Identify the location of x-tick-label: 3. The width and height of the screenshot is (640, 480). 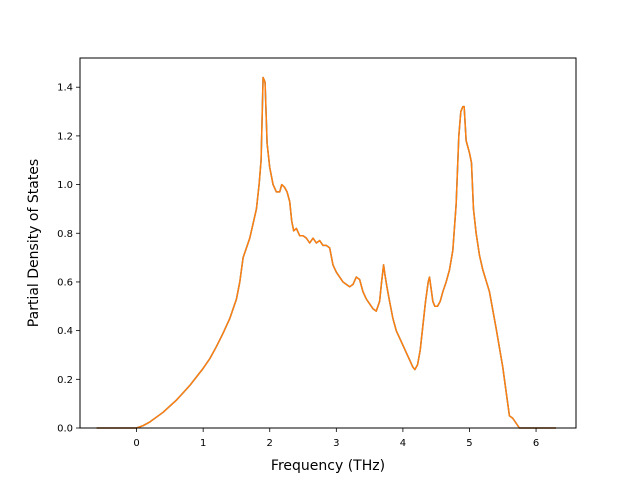
(336, 443).